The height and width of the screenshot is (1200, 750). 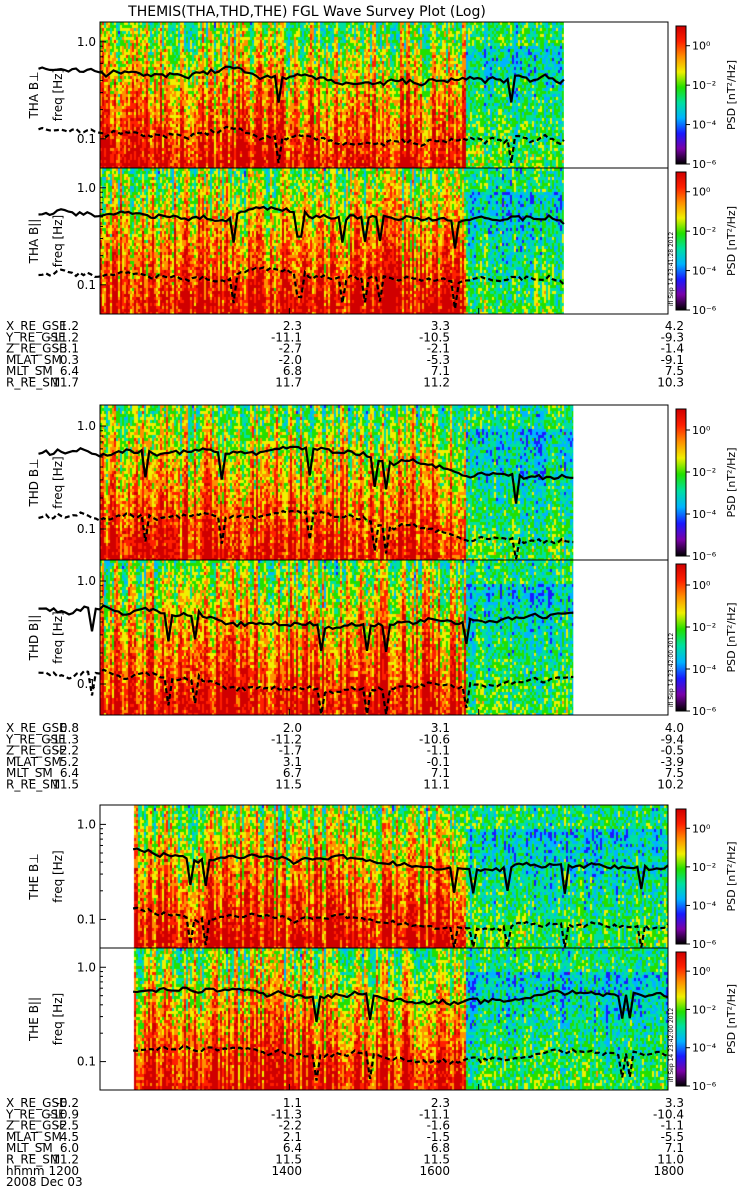 I want to click on ephemeris-value: 2.1, so click(x=292, y=1137).